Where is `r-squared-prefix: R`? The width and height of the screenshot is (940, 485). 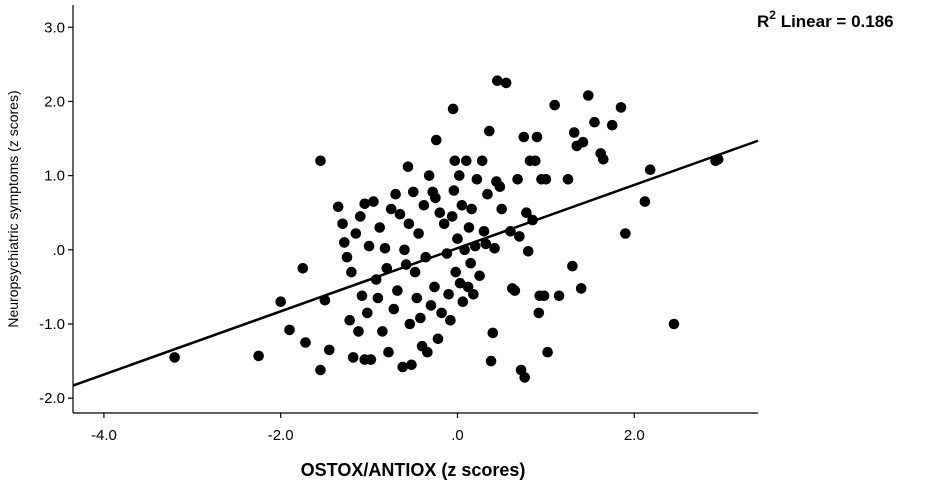
r-squared-prefix: R is located at coordinates (763, 21).